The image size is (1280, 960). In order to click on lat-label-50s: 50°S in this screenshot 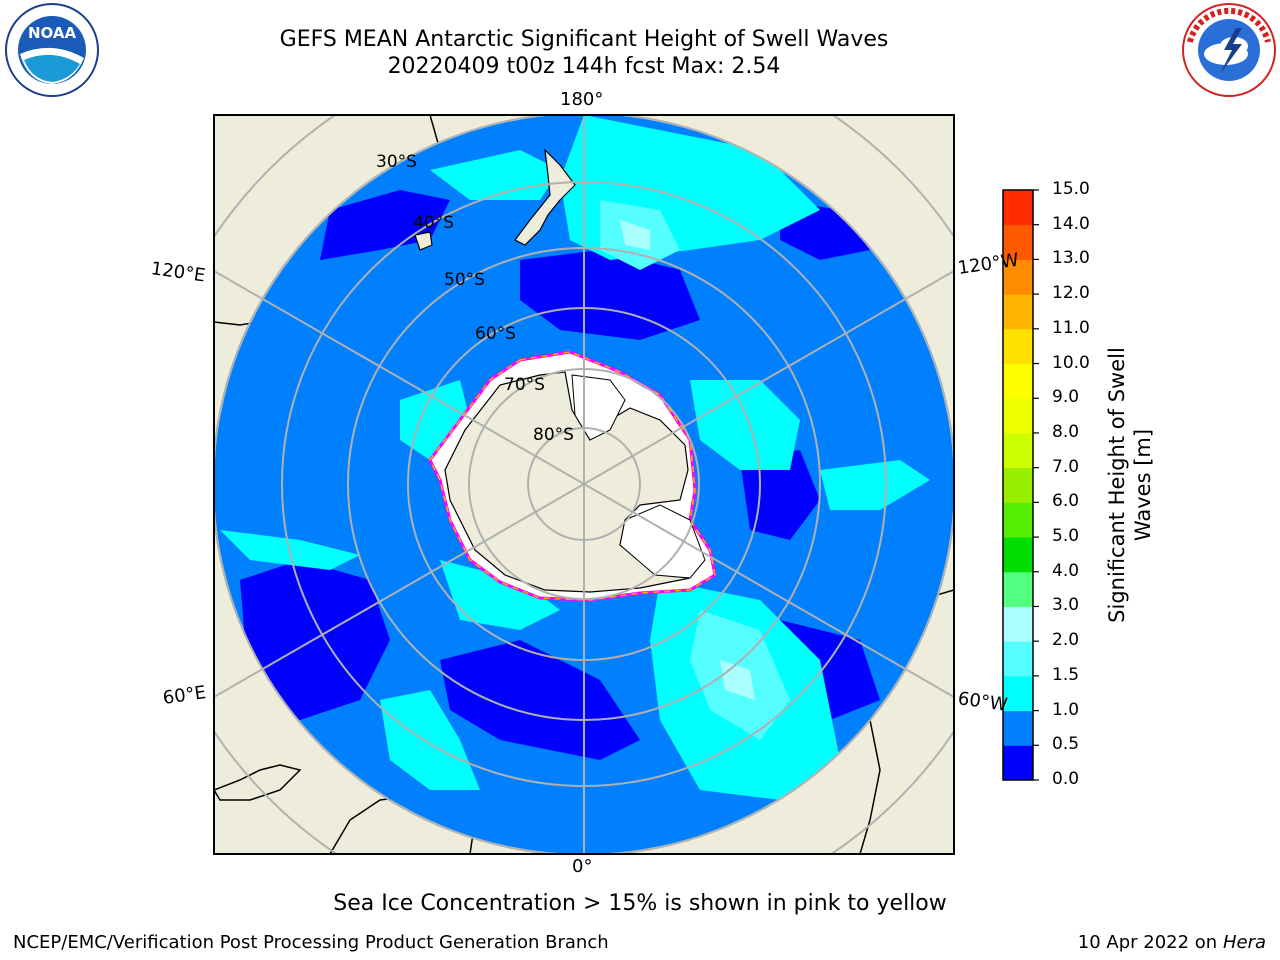, I will do `click(464, 280)`.